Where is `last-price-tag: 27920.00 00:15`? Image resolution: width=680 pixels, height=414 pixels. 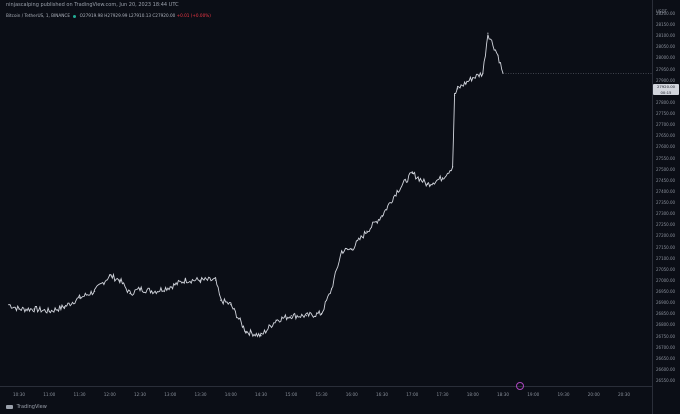 last-price-tag: 27920.00 00:15 is located at coordinates (666, 89).